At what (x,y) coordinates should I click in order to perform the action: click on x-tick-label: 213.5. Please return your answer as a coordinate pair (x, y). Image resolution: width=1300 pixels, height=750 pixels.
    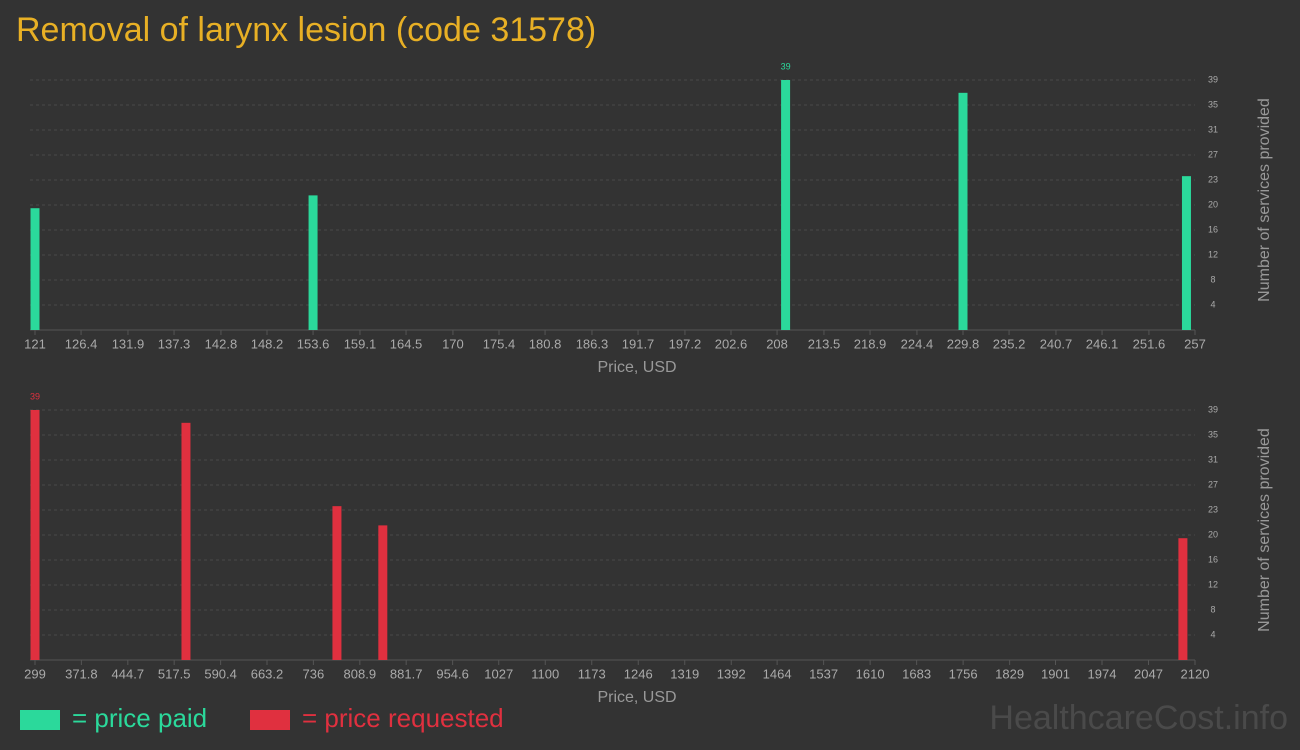
    Looking at the image, I should click on (824, 343).